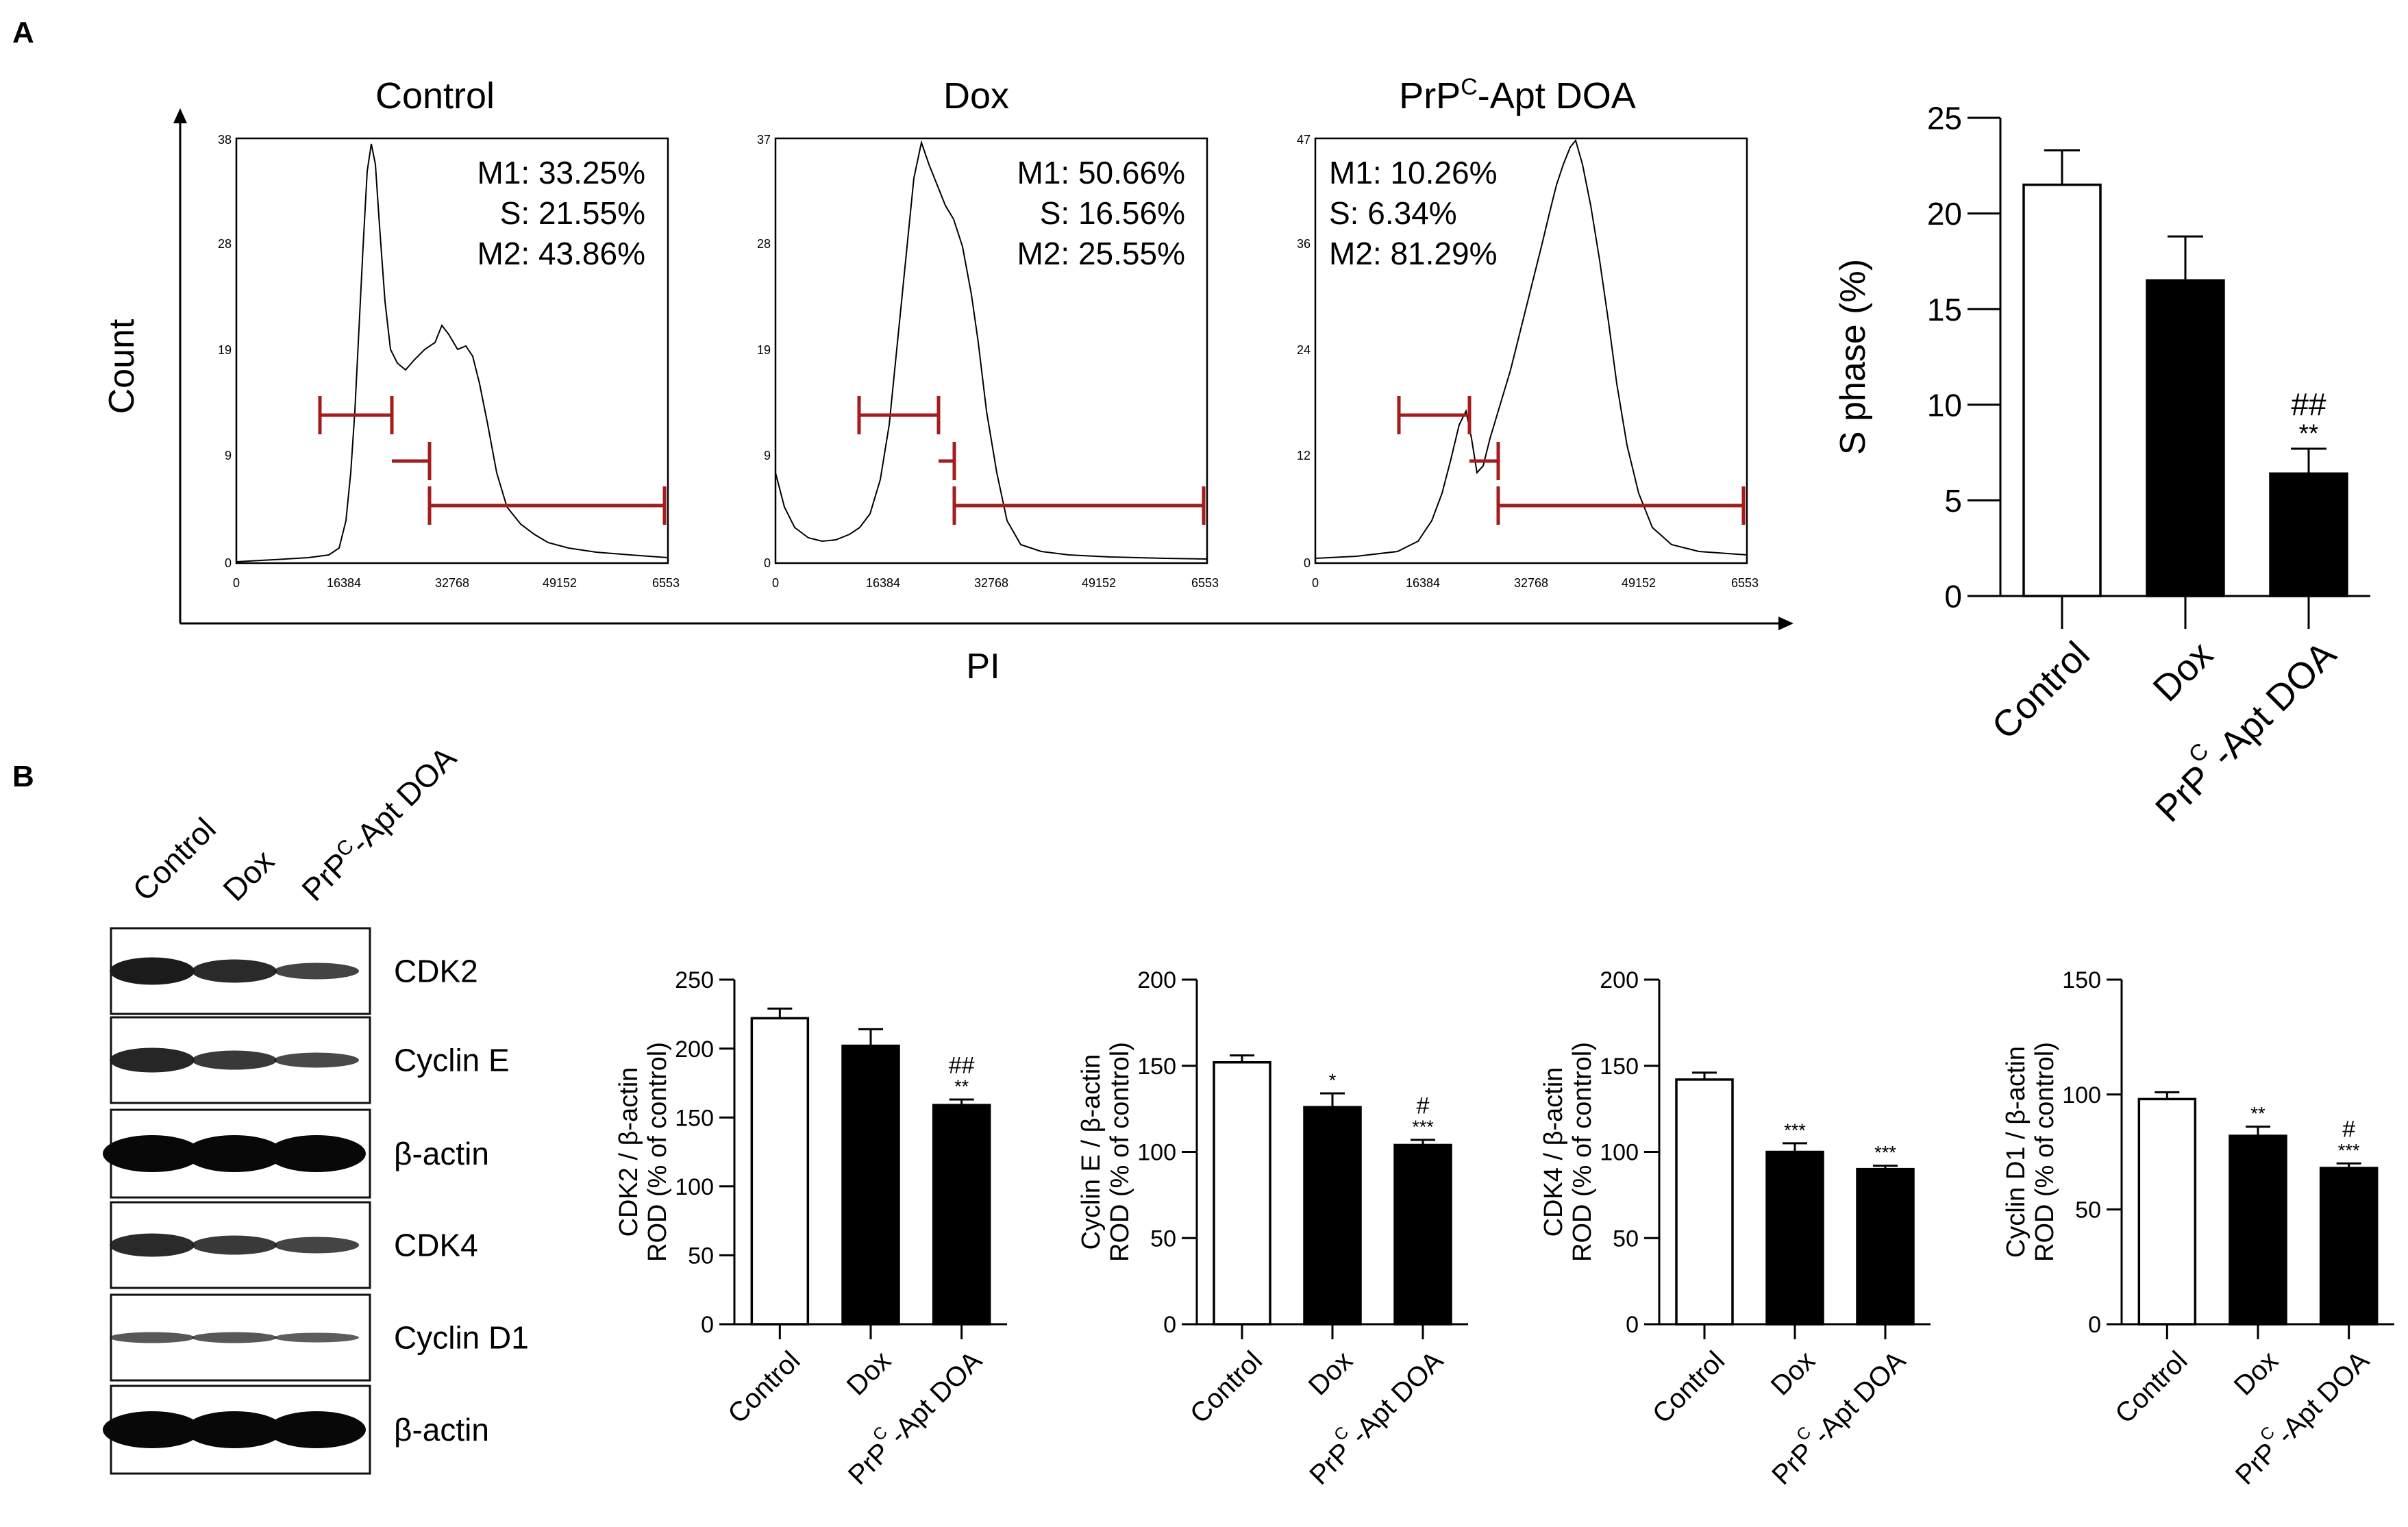 The width and height of the screenshot is (2408, 1527). What do you see at coordinates (961, 1086) in the screenshot?
I see `significance-mark: **` at bounding box center [961, 1086].